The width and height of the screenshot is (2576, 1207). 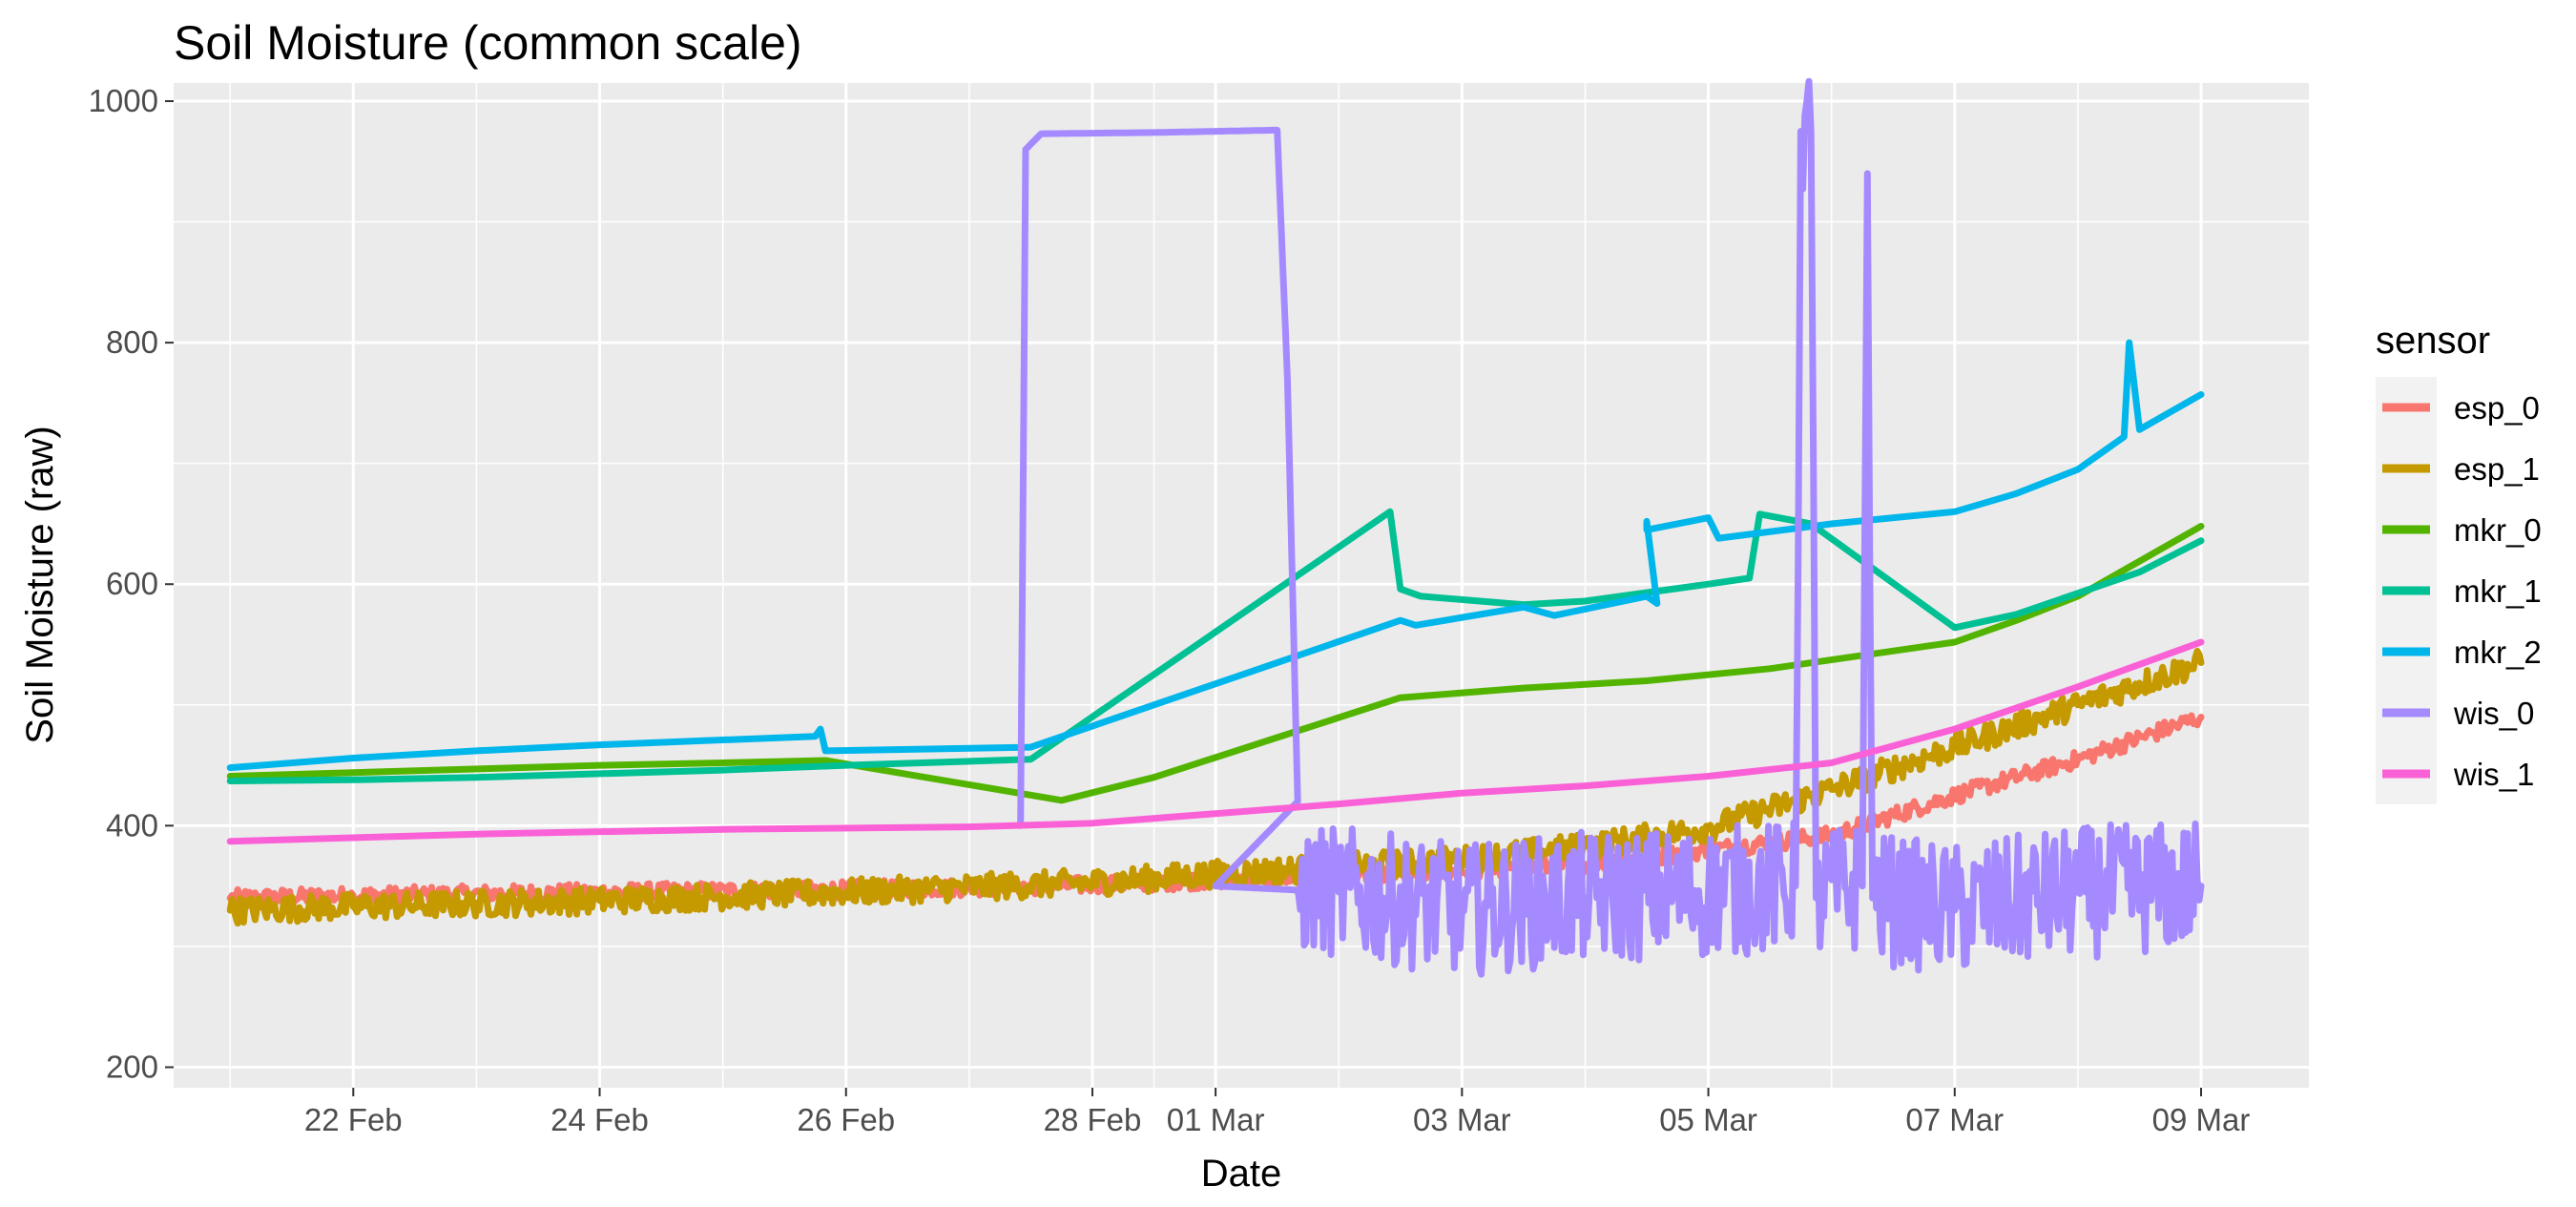 I want to click on legend-label-wis_1: wis_1, so click(x=2493, y=774).